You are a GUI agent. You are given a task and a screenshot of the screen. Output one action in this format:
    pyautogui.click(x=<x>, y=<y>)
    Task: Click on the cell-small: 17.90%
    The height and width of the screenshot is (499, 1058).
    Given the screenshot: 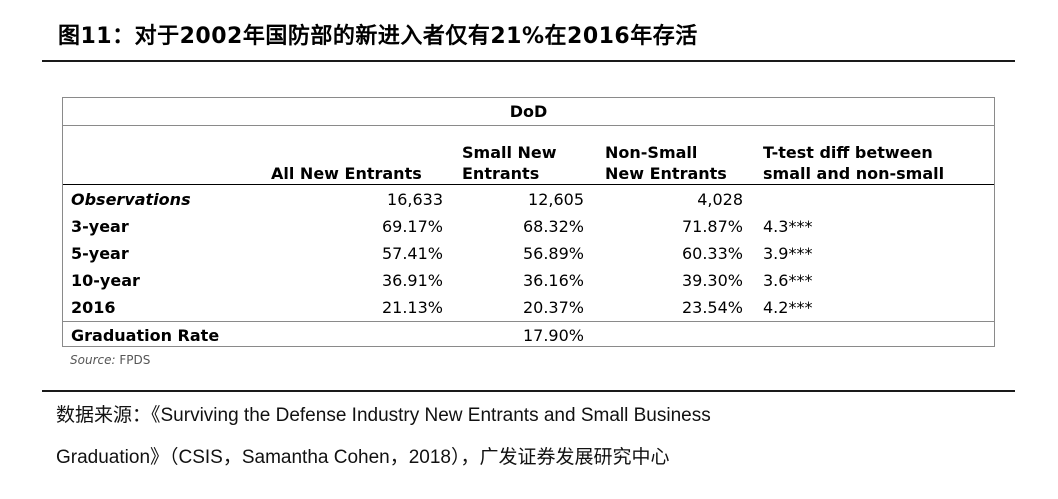 What is the action you would take?
    pyautogui.click(x=553, y=335)
    